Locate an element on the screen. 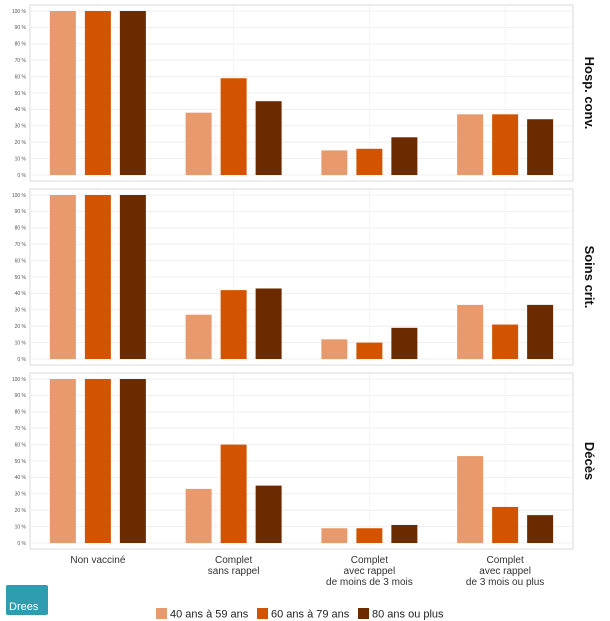 This screenshot has height=621, width=610. drees-logo: Drees is located at coordinates (27, 600).